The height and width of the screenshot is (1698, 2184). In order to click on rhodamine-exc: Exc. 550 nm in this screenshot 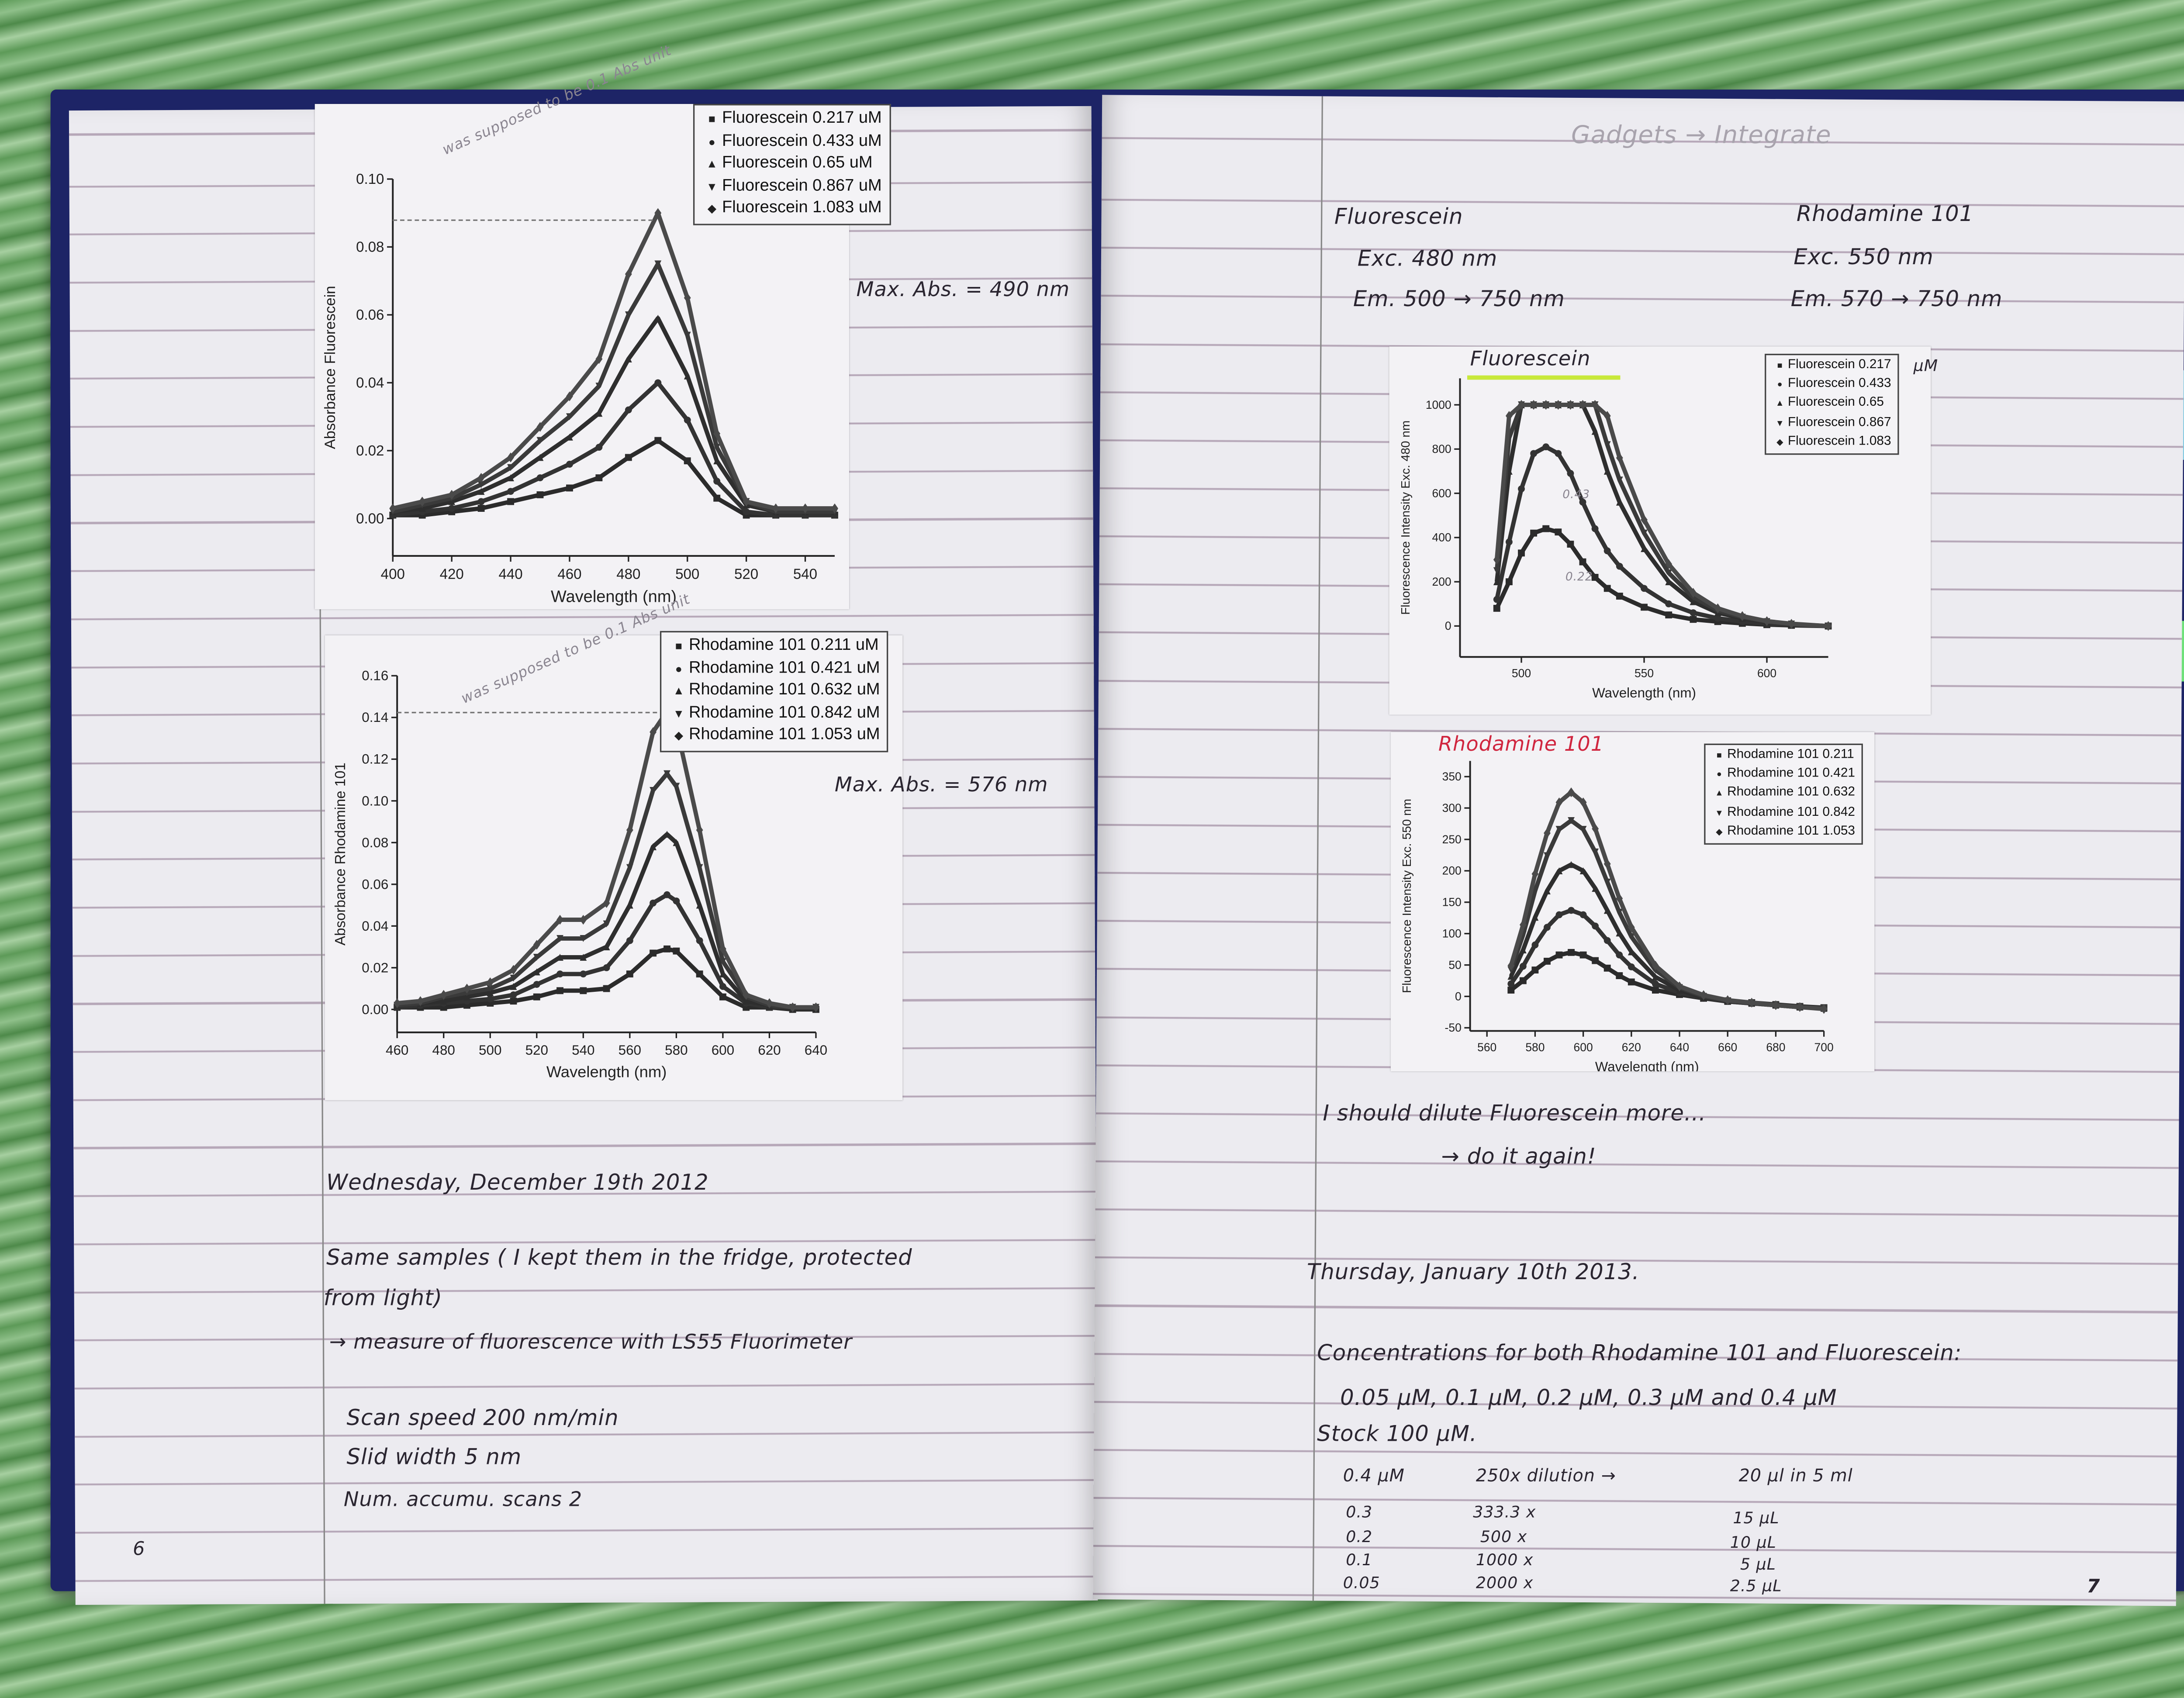, I will do `click(1864, 257)`.